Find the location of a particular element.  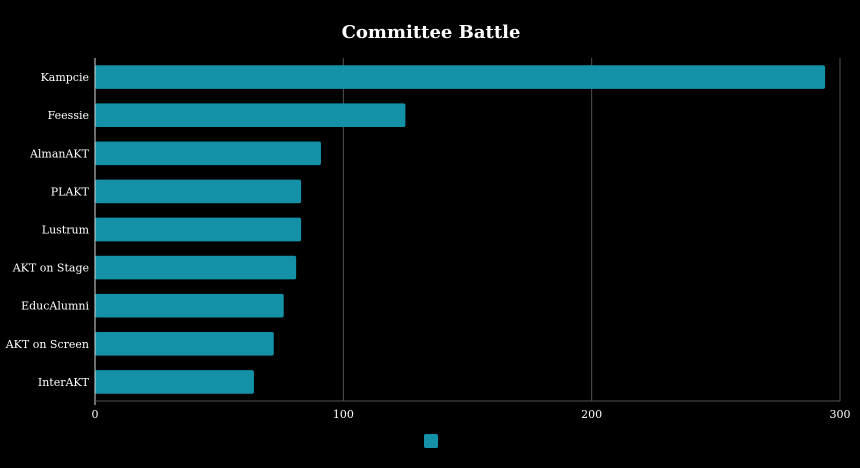

chart-title: Committee Battle is located at coordinates (431, 32).